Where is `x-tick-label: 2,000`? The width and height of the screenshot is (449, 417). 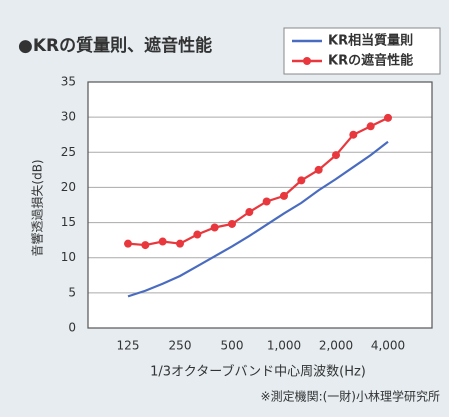 x-tick-label: 2,000 is located at coordinates (336, 346).